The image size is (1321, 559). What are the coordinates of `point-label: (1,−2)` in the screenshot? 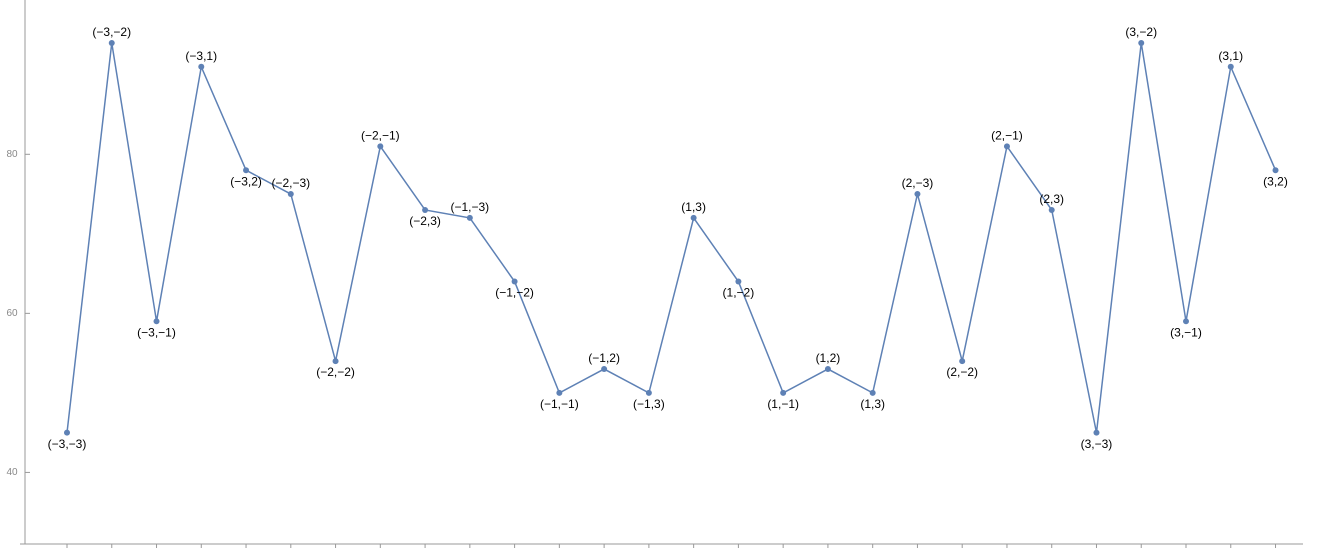 It's located at (739, 293).